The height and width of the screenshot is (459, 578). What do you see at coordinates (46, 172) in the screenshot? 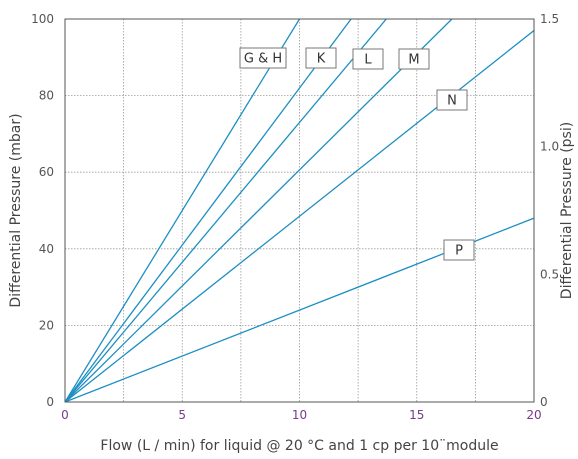
I see `y-tick-label: 60` at bounding box center [46, 172].